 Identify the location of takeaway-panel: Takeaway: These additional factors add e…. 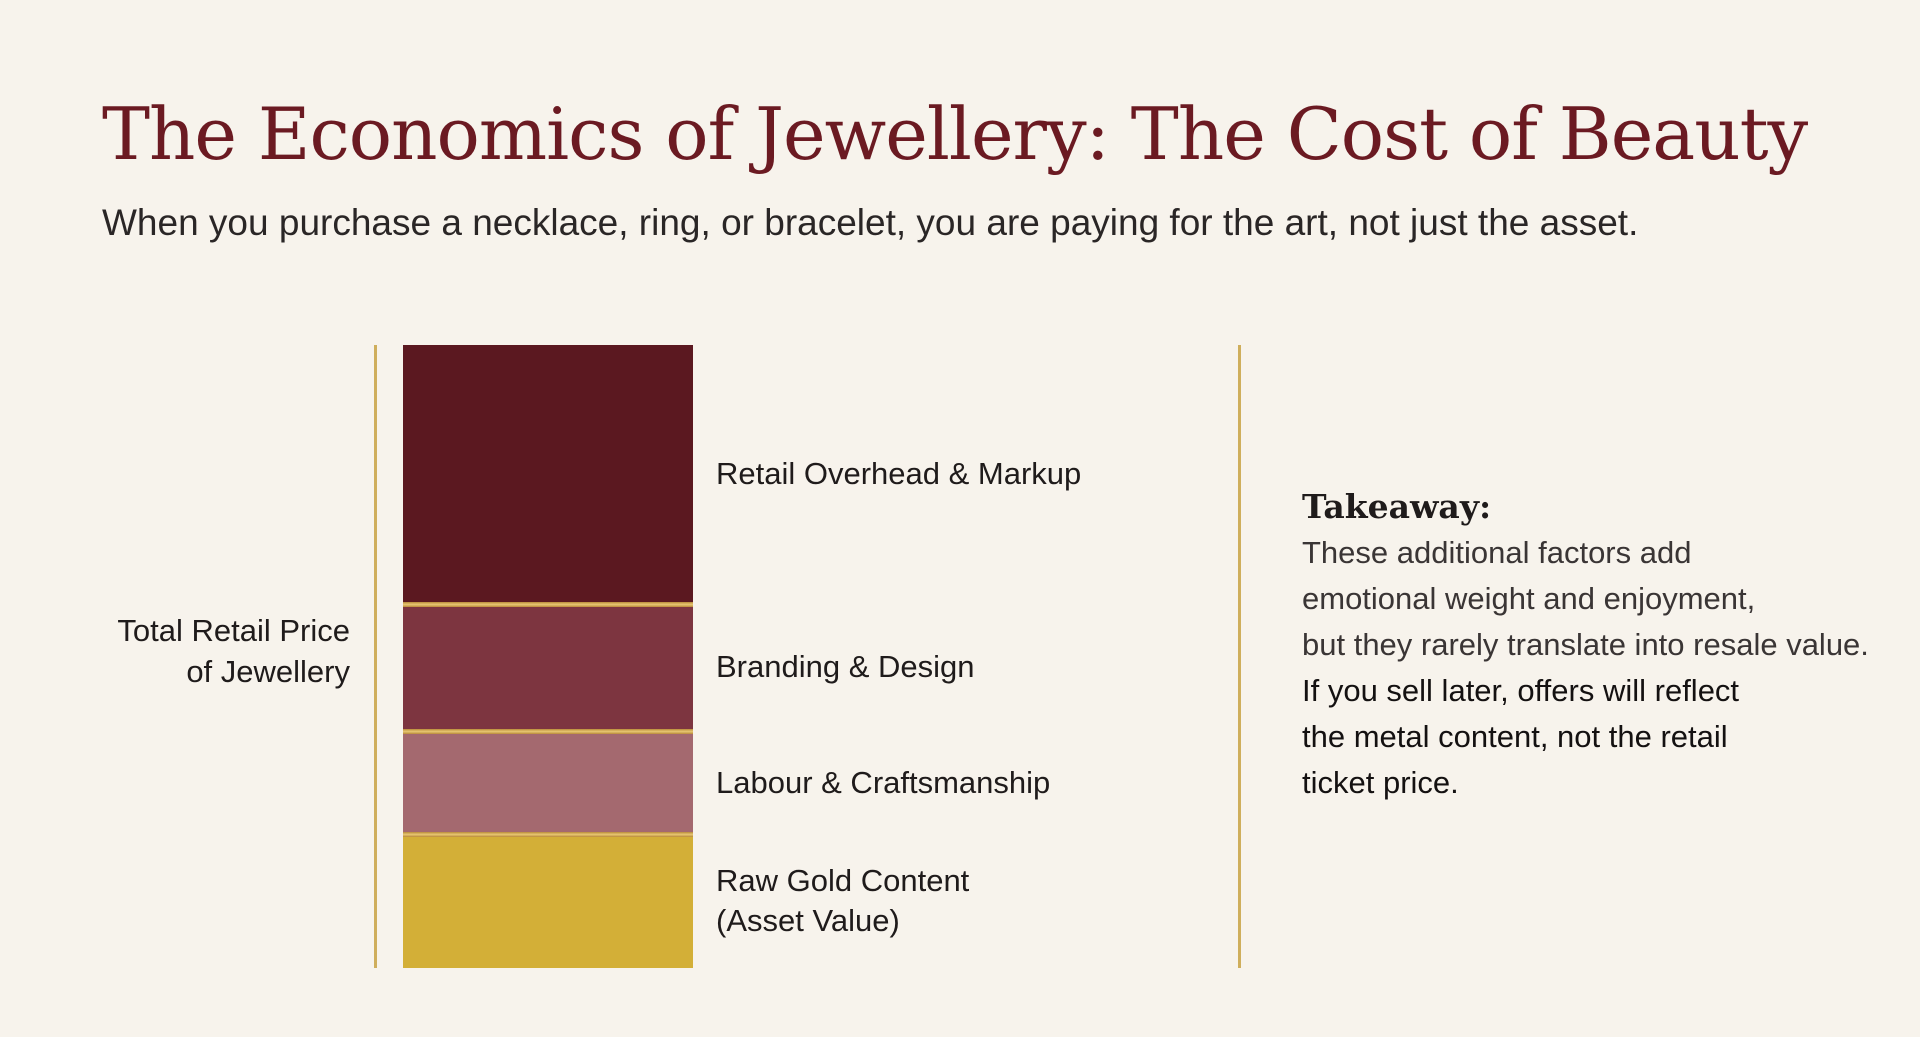
(1607, 645).